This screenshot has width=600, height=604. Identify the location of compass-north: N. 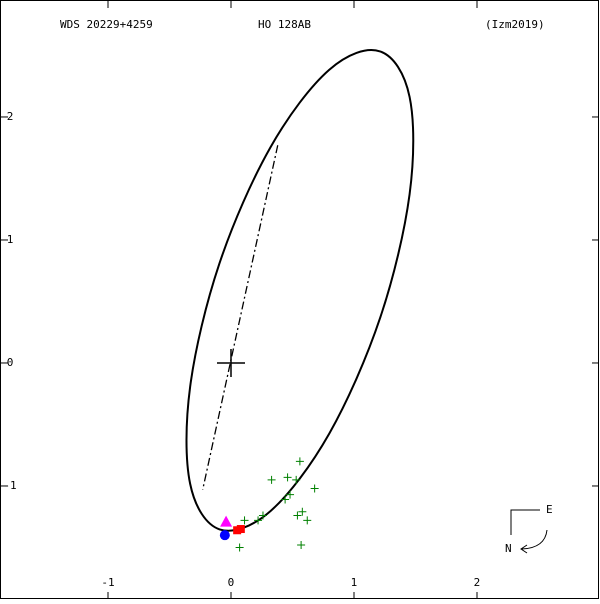
(508, 548).